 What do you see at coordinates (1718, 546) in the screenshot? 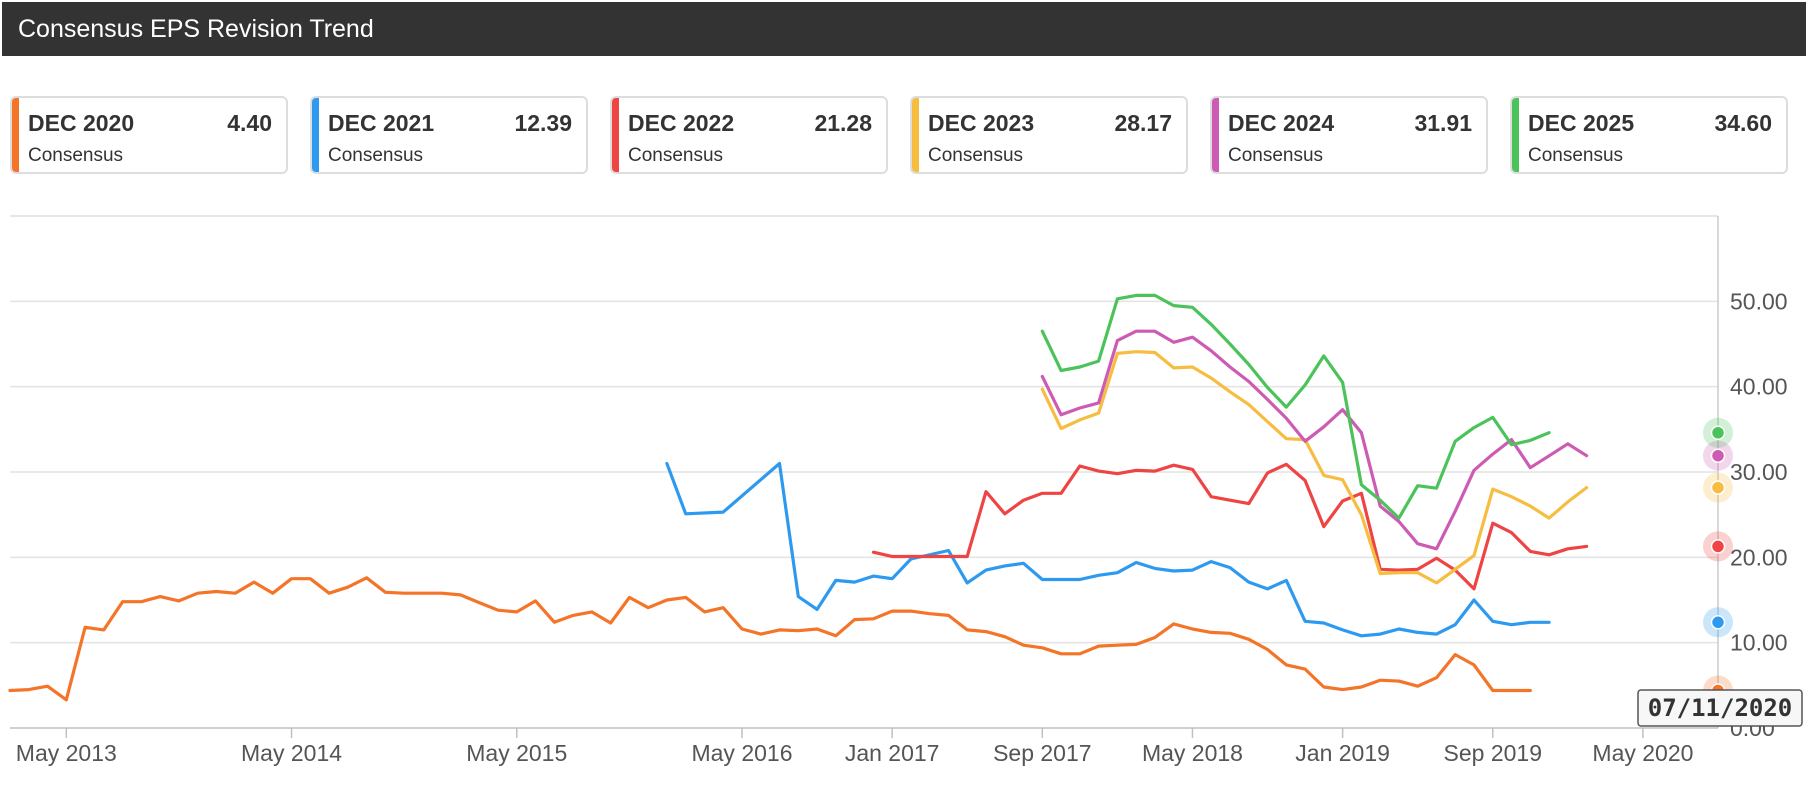
I see `marker-dot-dec-2022` at bounding box center [1718, 546].